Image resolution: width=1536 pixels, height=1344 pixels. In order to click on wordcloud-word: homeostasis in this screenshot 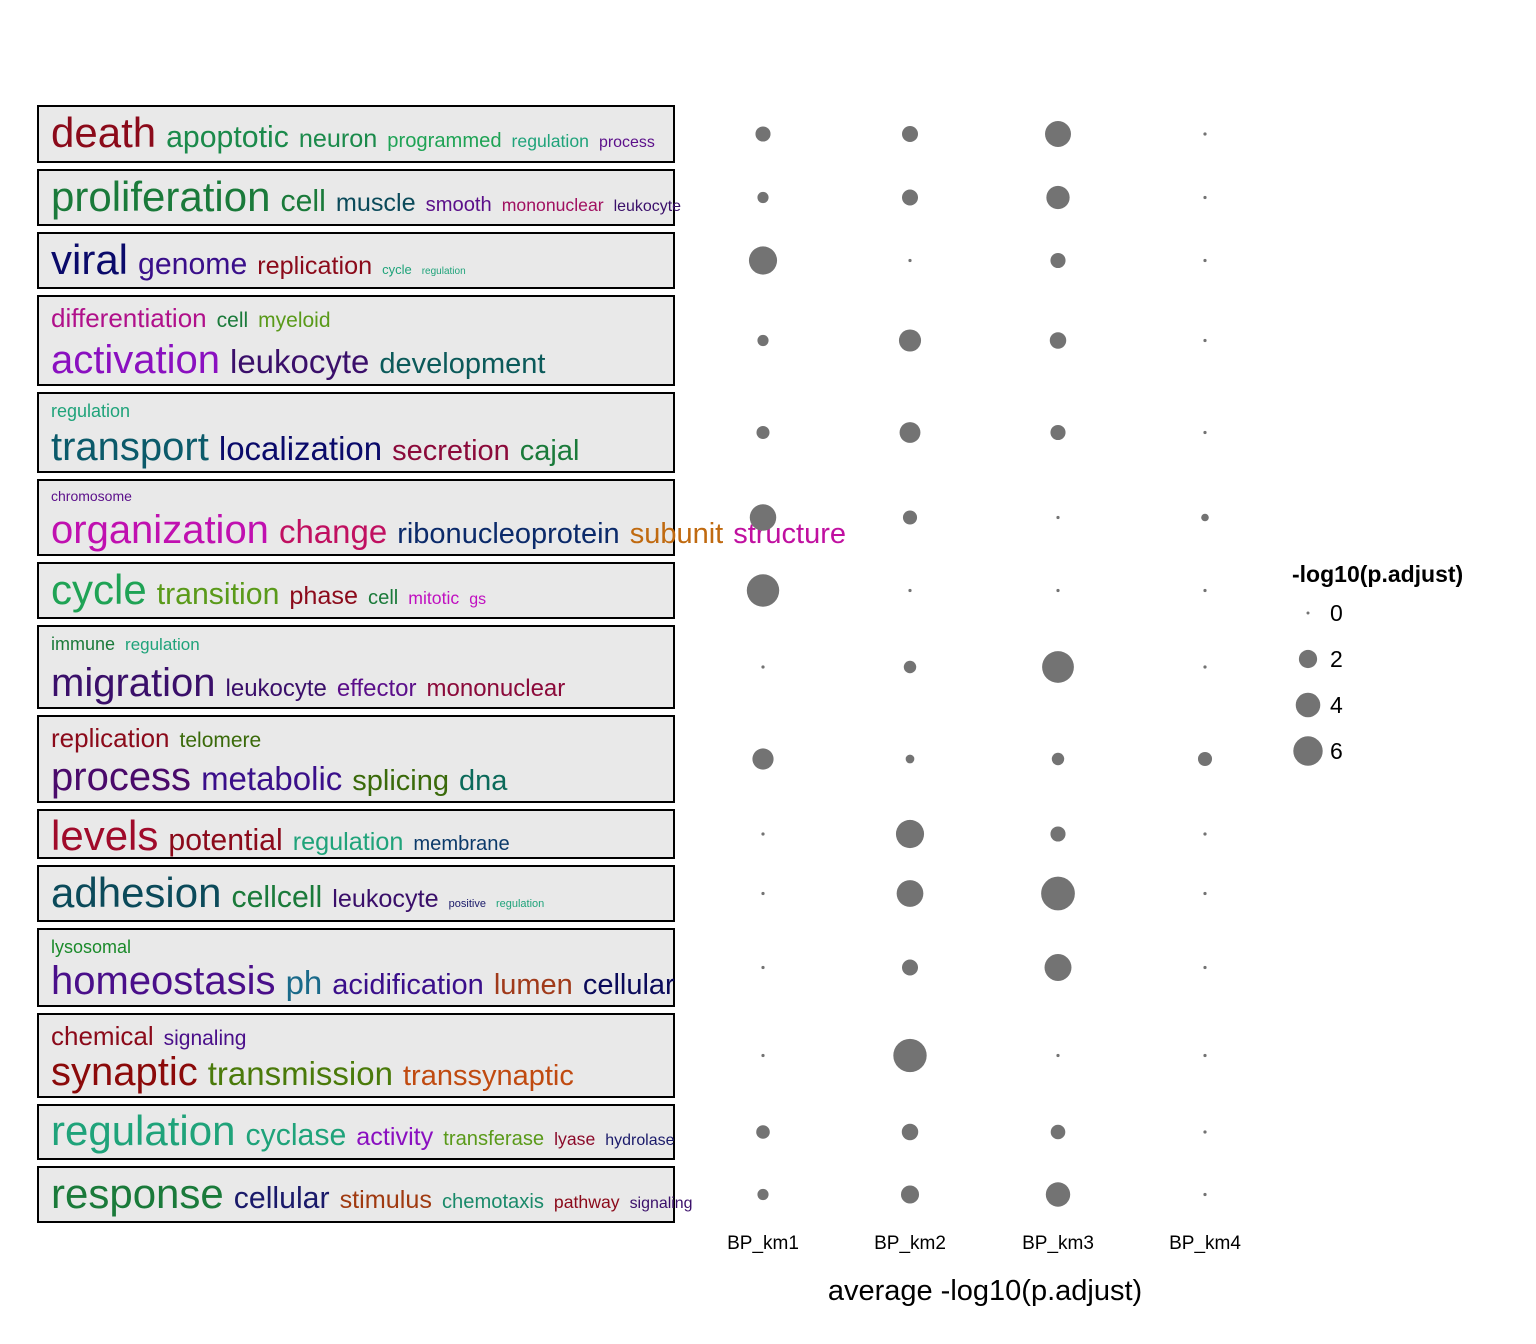, I will do `click(163, 981)`.